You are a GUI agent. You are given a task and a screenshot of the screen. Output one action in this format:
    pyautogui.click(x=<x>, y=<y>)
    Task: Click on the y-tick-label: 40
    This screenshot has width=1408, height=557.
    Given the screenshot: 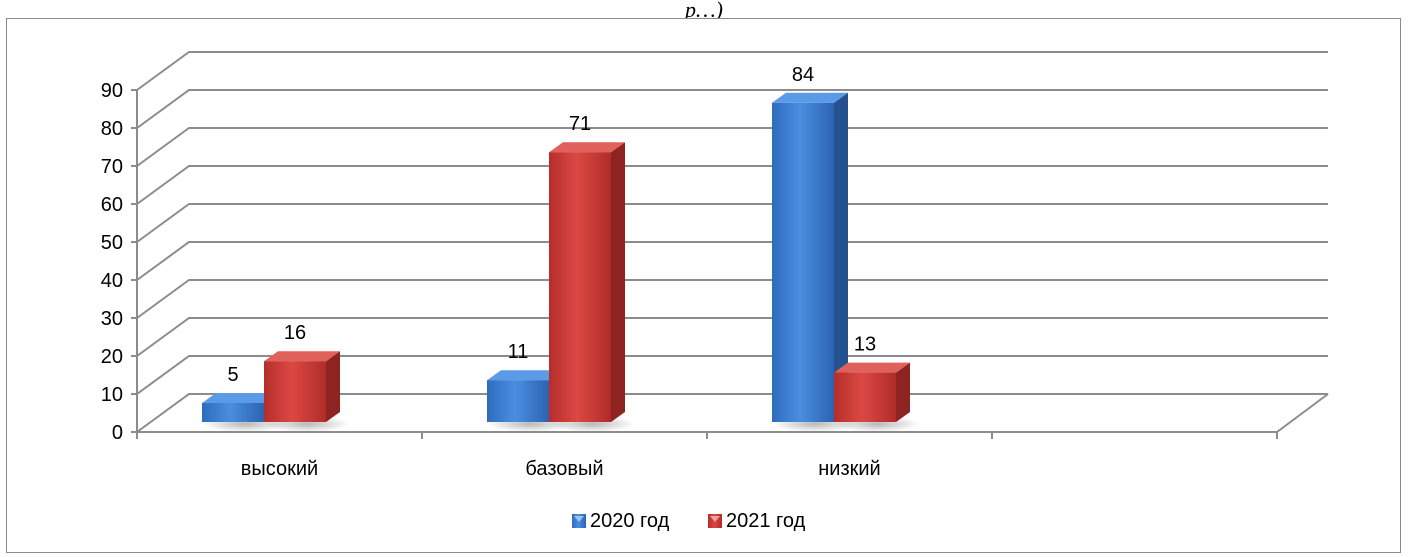 What is the action you would take?
    pyautogui.click(x=112, y=281)
    